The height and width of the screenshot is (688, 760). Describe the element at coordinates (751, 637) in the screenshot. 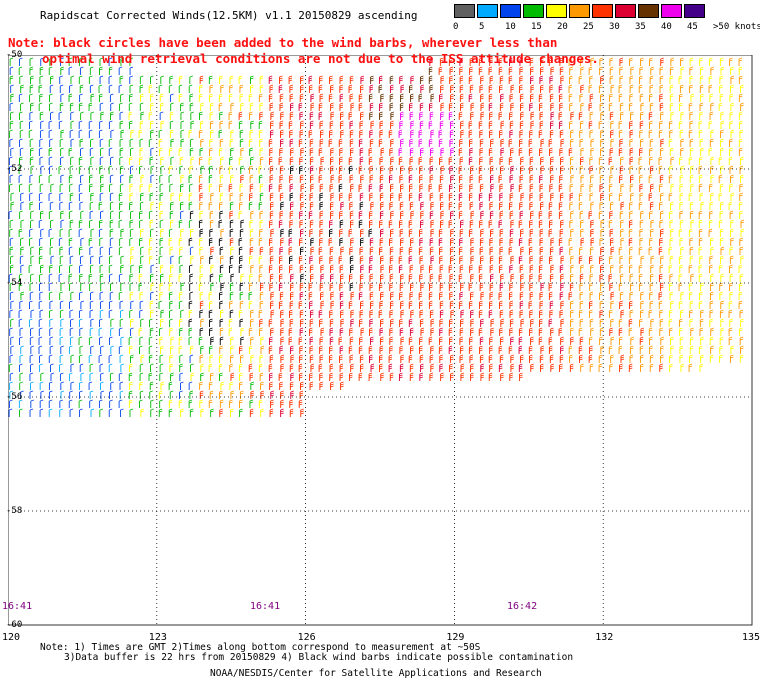

I see `lon-label: 135` at that location.